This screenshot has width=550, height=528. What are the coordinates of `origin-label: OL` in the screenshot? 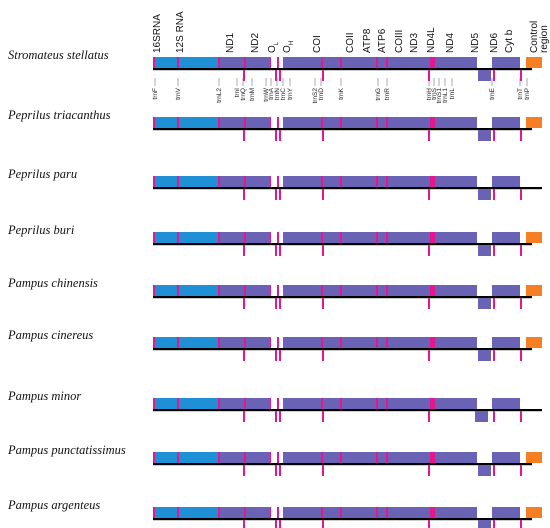 It's located at (273, 47).